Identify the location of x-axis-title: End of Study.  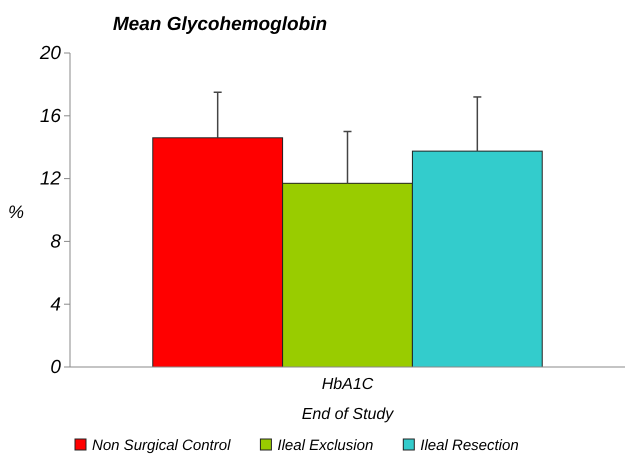
(348, 414).